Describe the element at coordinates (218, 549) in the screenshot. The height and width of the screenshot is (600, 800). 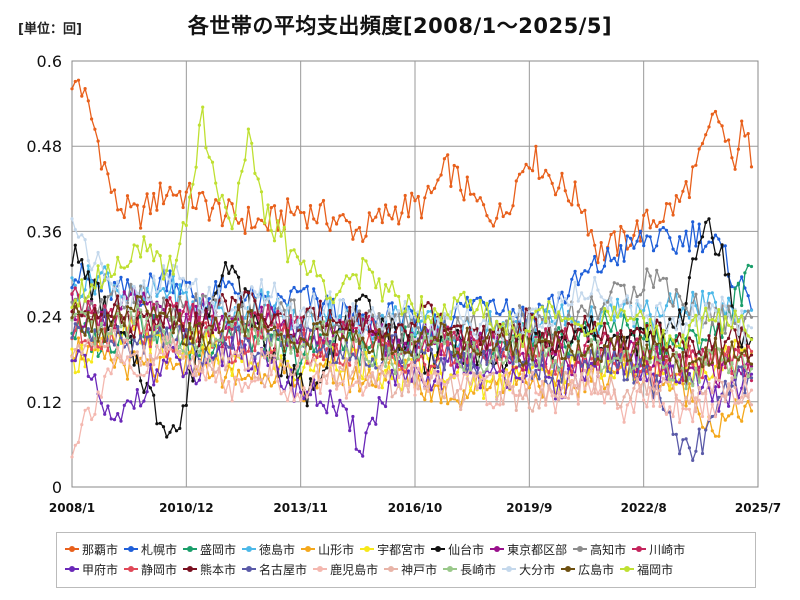
I see `legend-label: 盛岡市` at that location.